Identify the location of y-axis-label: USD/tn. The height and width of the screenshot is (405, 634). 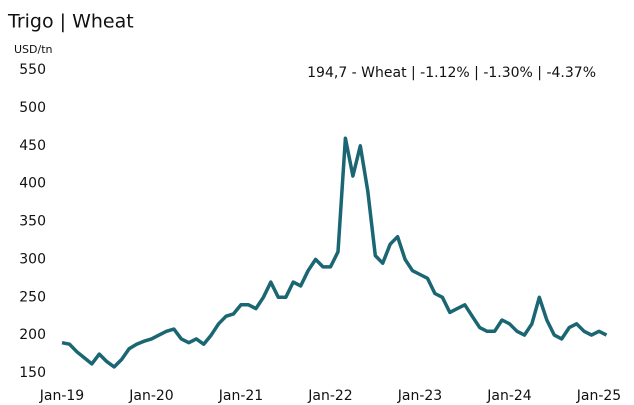
(33, 49).